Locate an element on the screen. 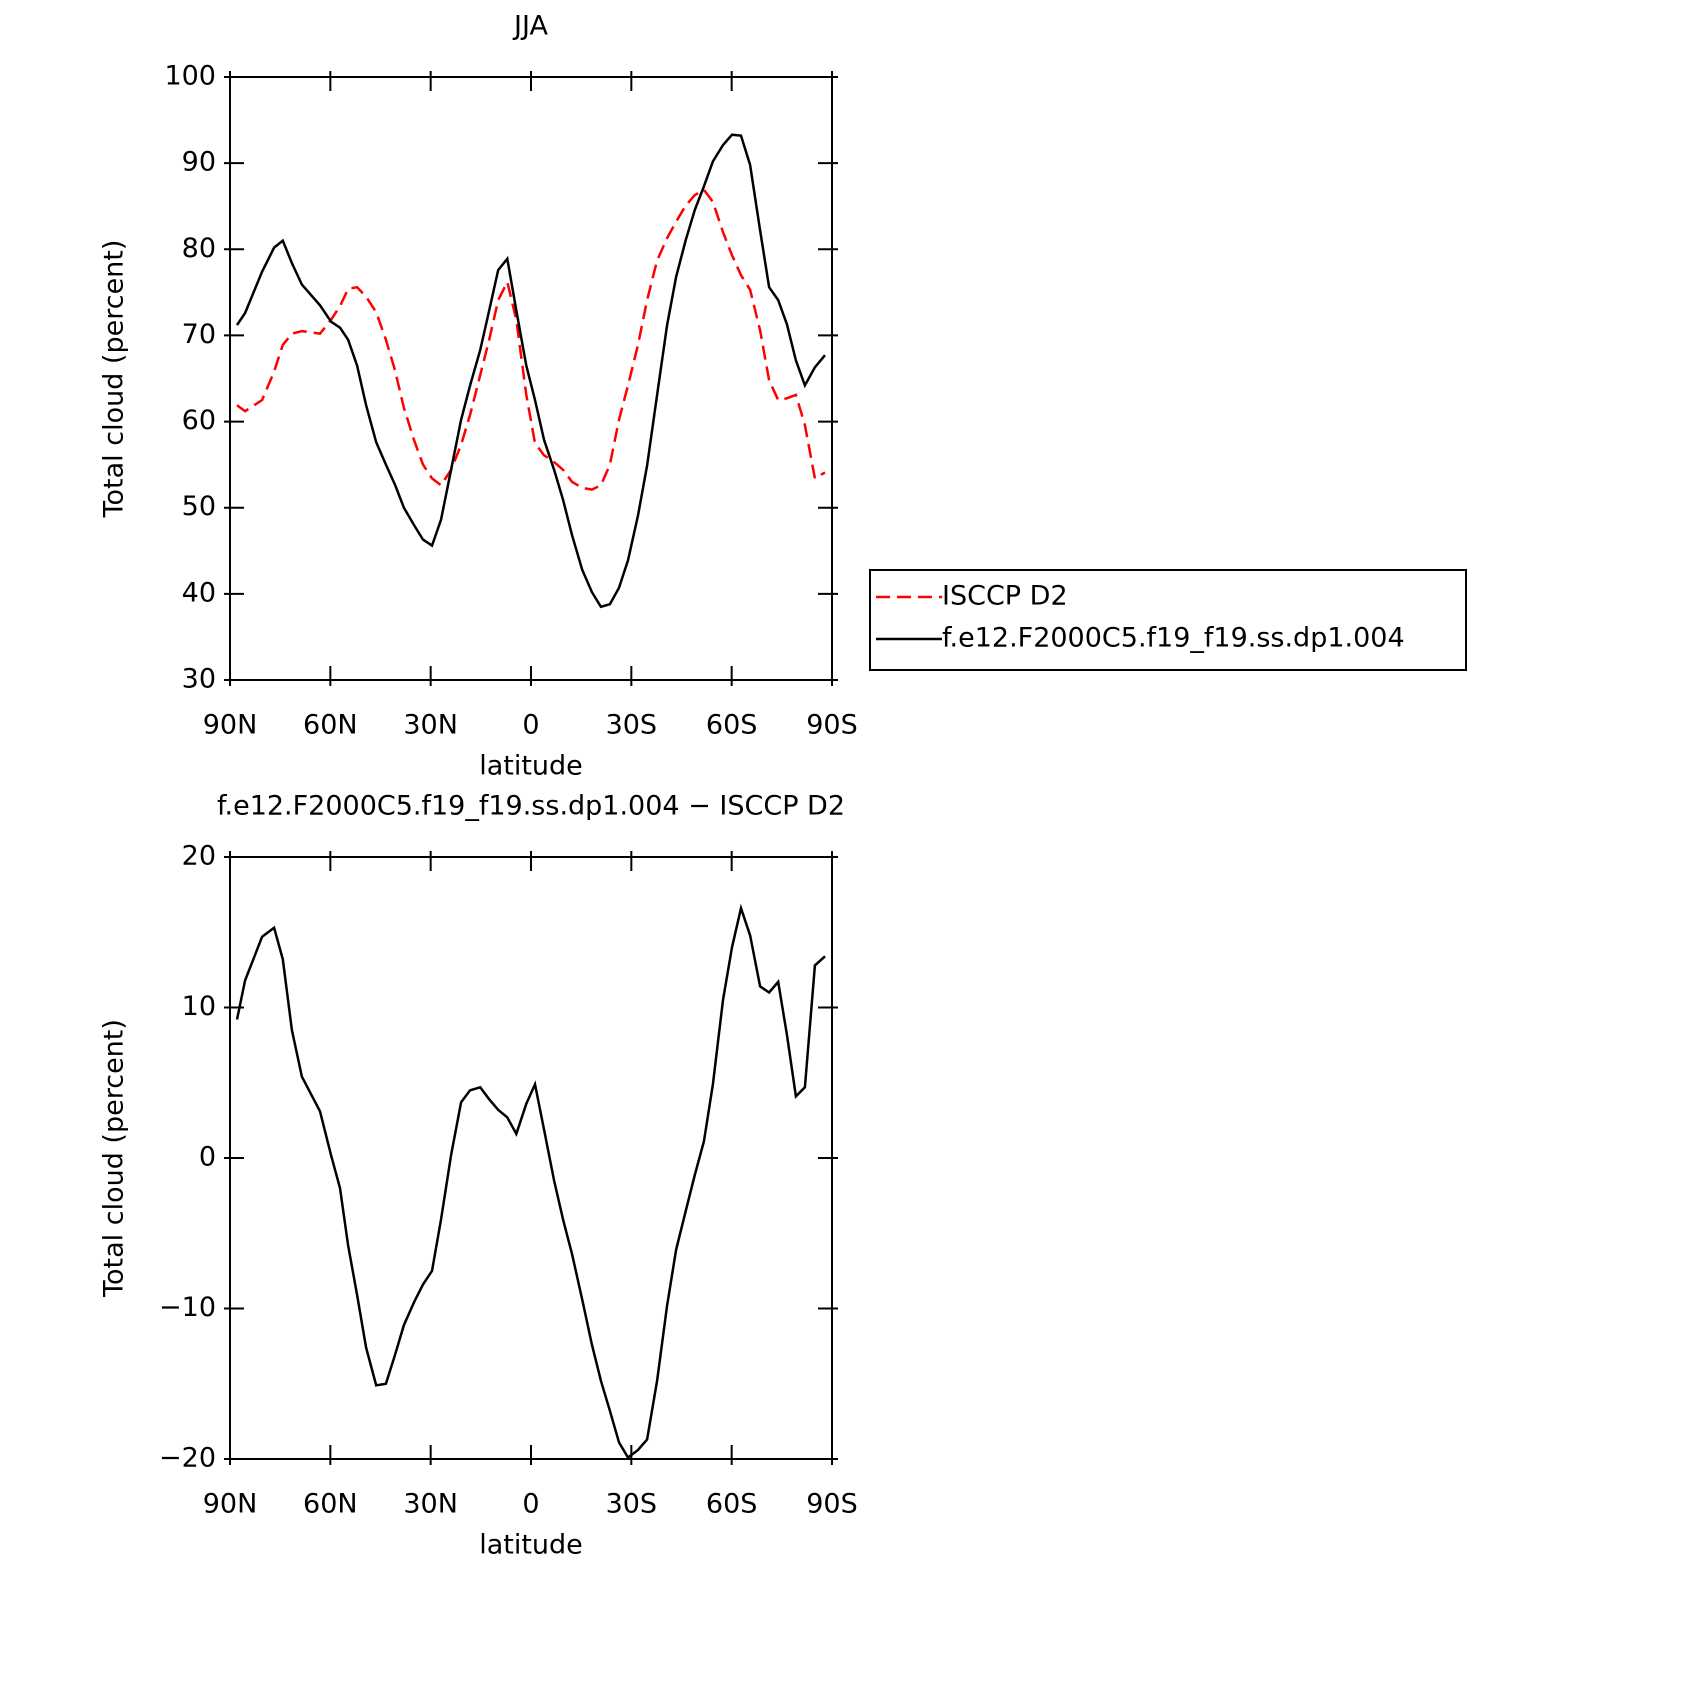  y-tick-label: 50 is located at coordinates (199, 506).